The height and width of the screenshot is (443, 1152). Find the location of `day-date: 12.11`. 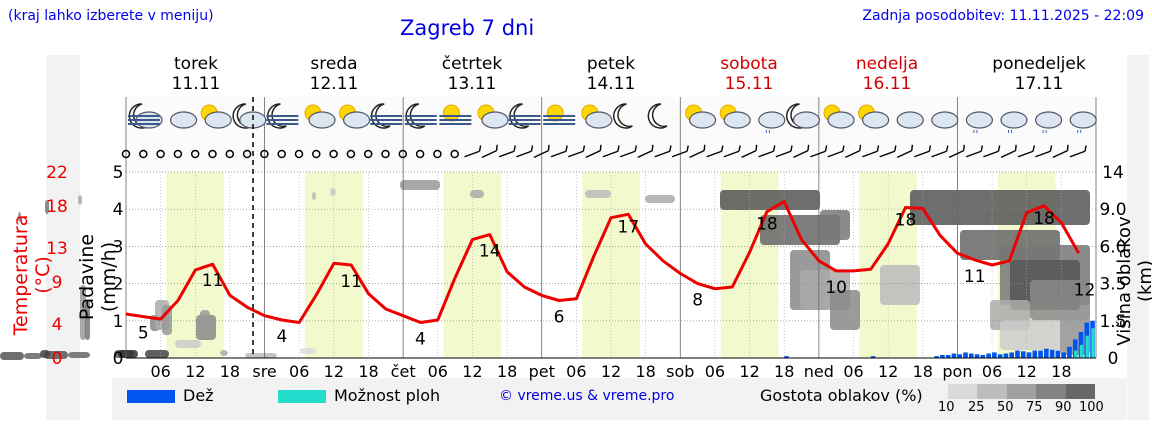

day-date: 12.11 is located at coordinates (334, 84).